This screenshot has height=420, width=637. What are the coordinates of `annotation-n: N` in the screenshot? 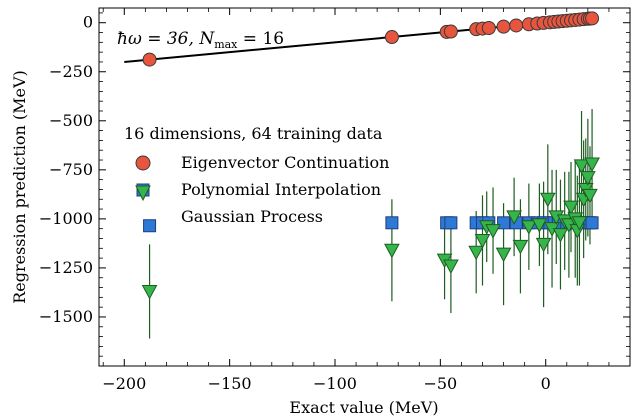 It's located at (206, 39).